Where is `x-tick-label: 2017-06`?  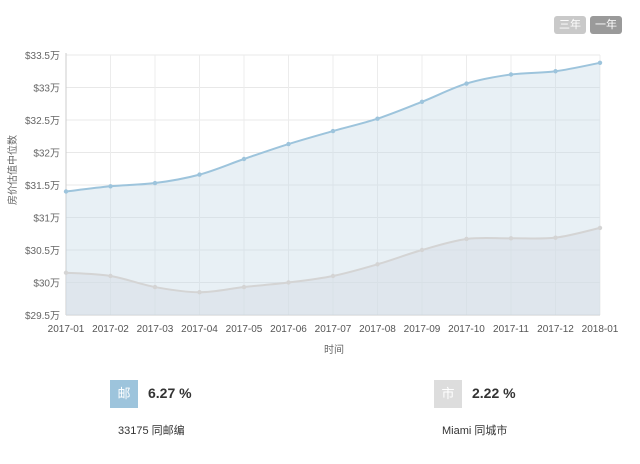
x-tick-label: 2017-06 is located at coordinates (288, 329).